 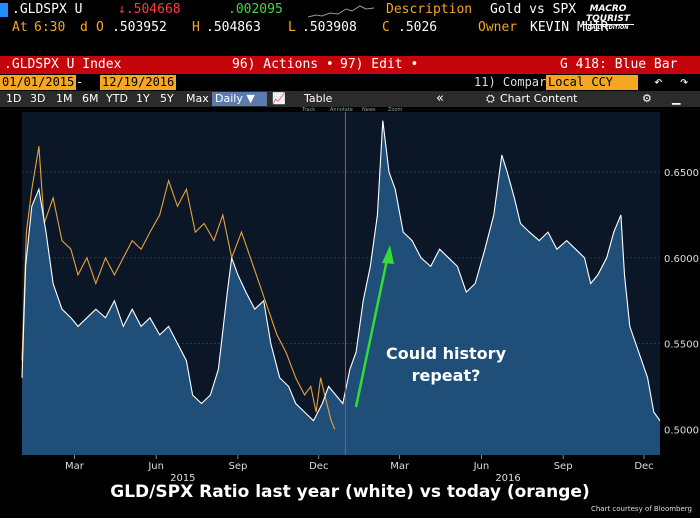 I want to click on macro-tourist-logo: MACRO TOURIST DAILY EDITION, so click(x=608, y=20).